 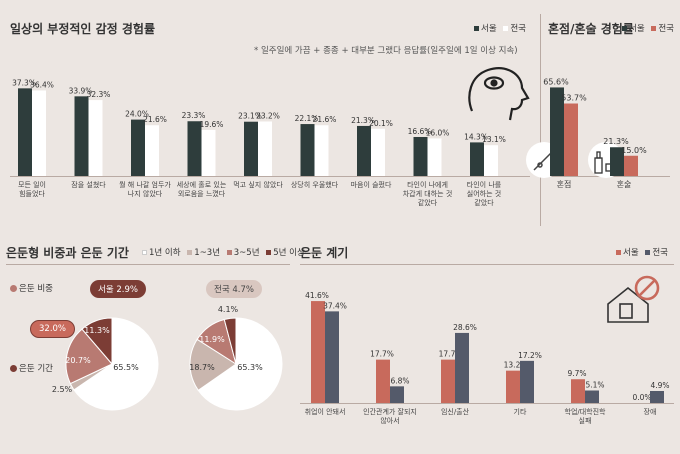 What do you see at coordinates (634, 150) in the screenshot?
I see `honjeom-value-label: 15.0%` at bounding box center [634, 150].